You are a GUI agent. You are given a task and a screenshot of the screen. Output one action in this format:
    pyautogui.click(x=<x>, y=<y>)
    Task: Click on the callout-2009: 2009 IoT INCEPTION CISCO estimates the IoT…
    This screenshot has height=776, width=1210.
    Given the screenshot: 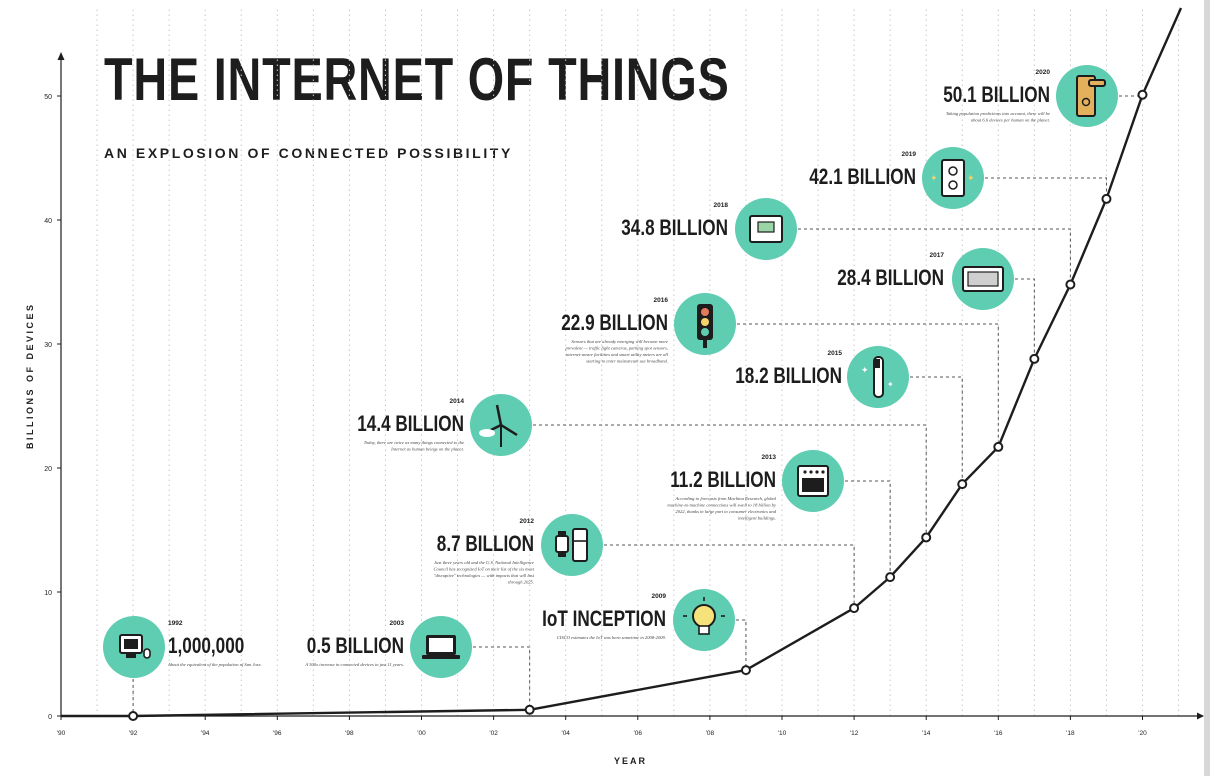 What is the action you would take?
    pyautogui.click(x=644, y=630)
    